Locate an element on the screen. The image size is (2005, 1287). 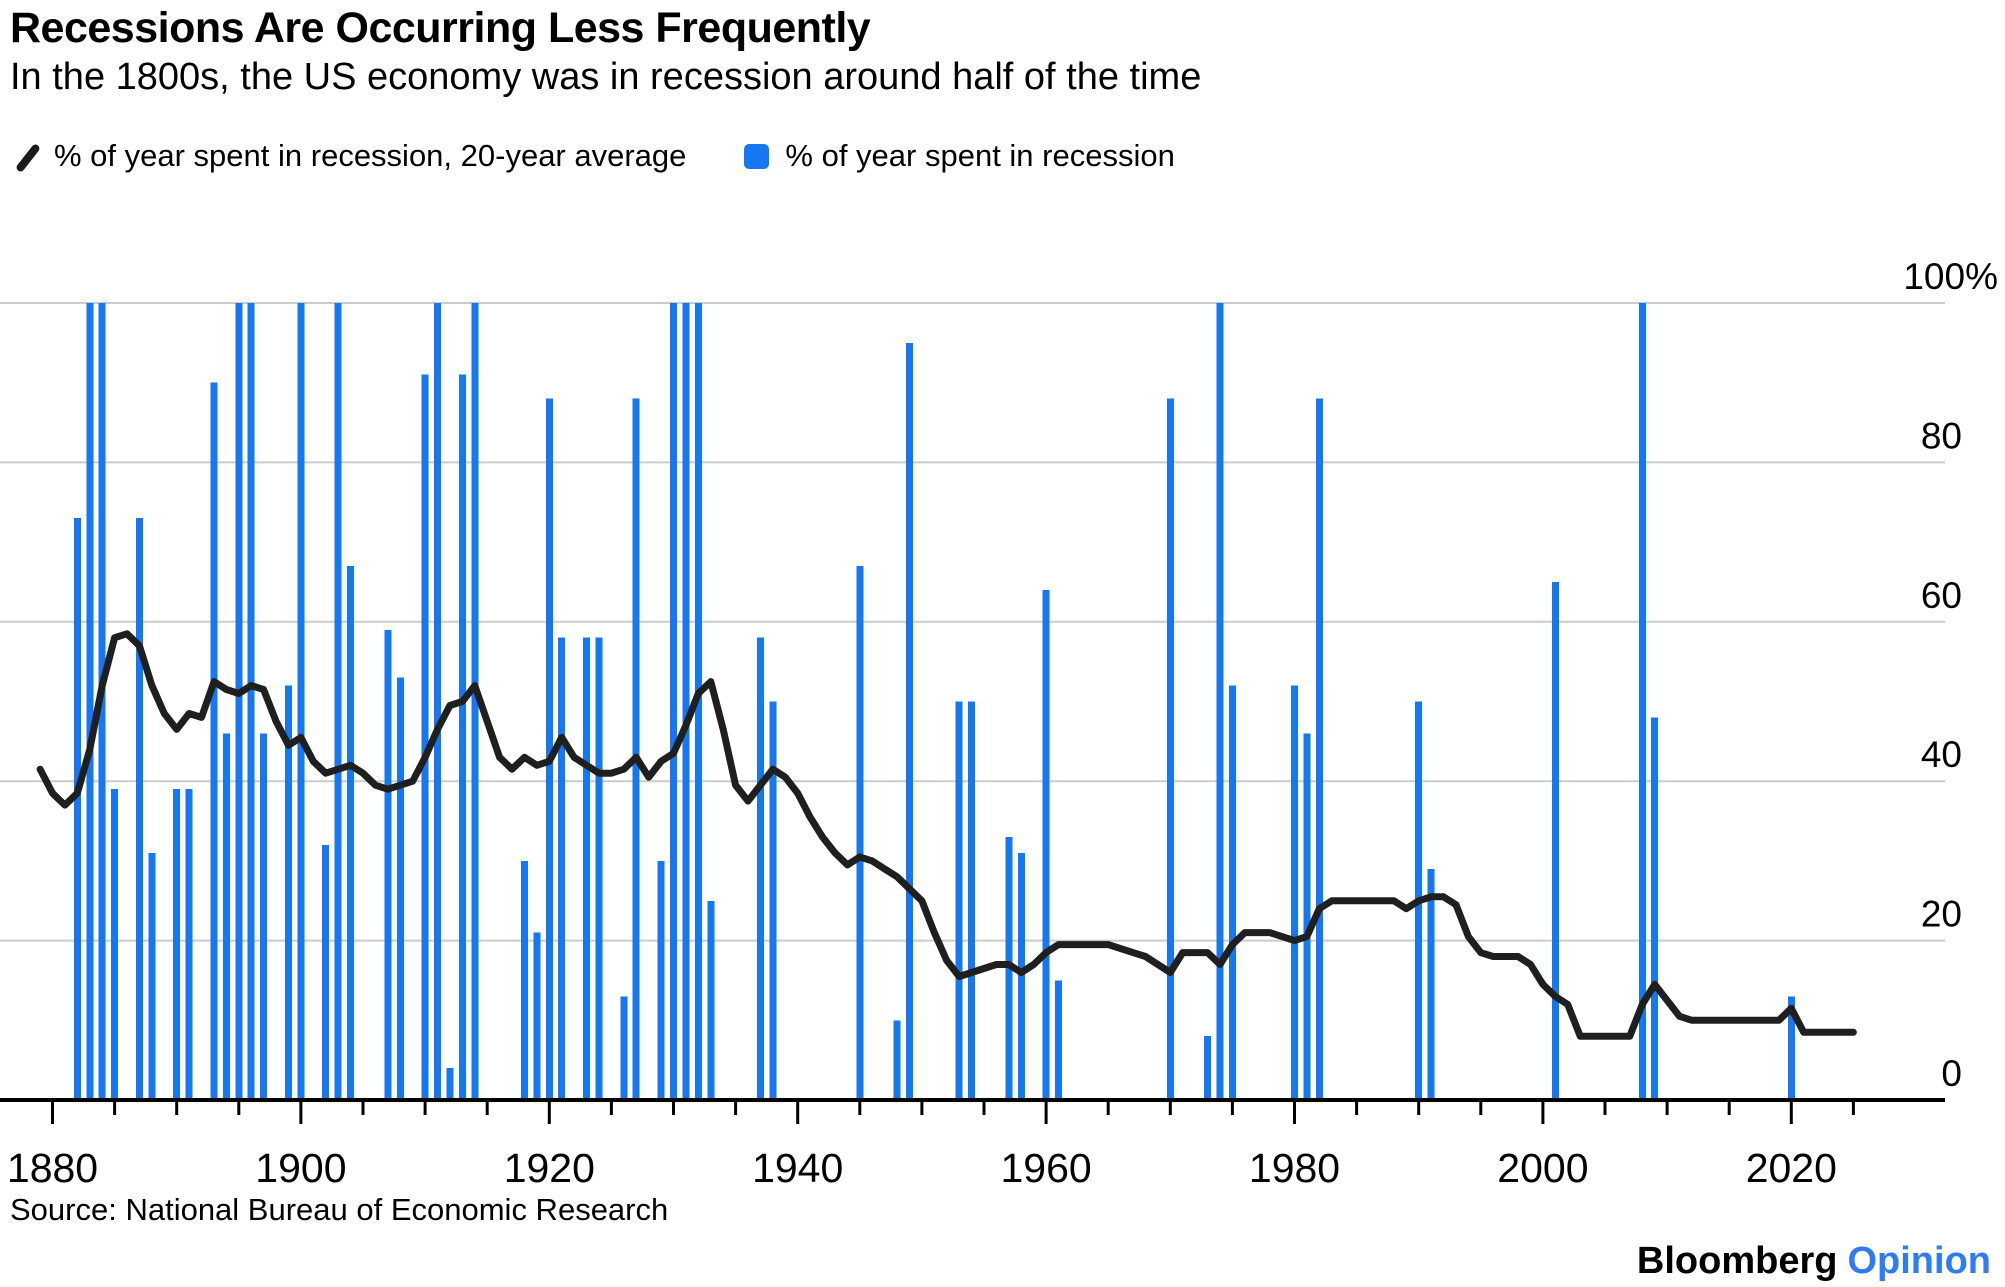
recession-bar-1918 is located at coordinates (524, 980).